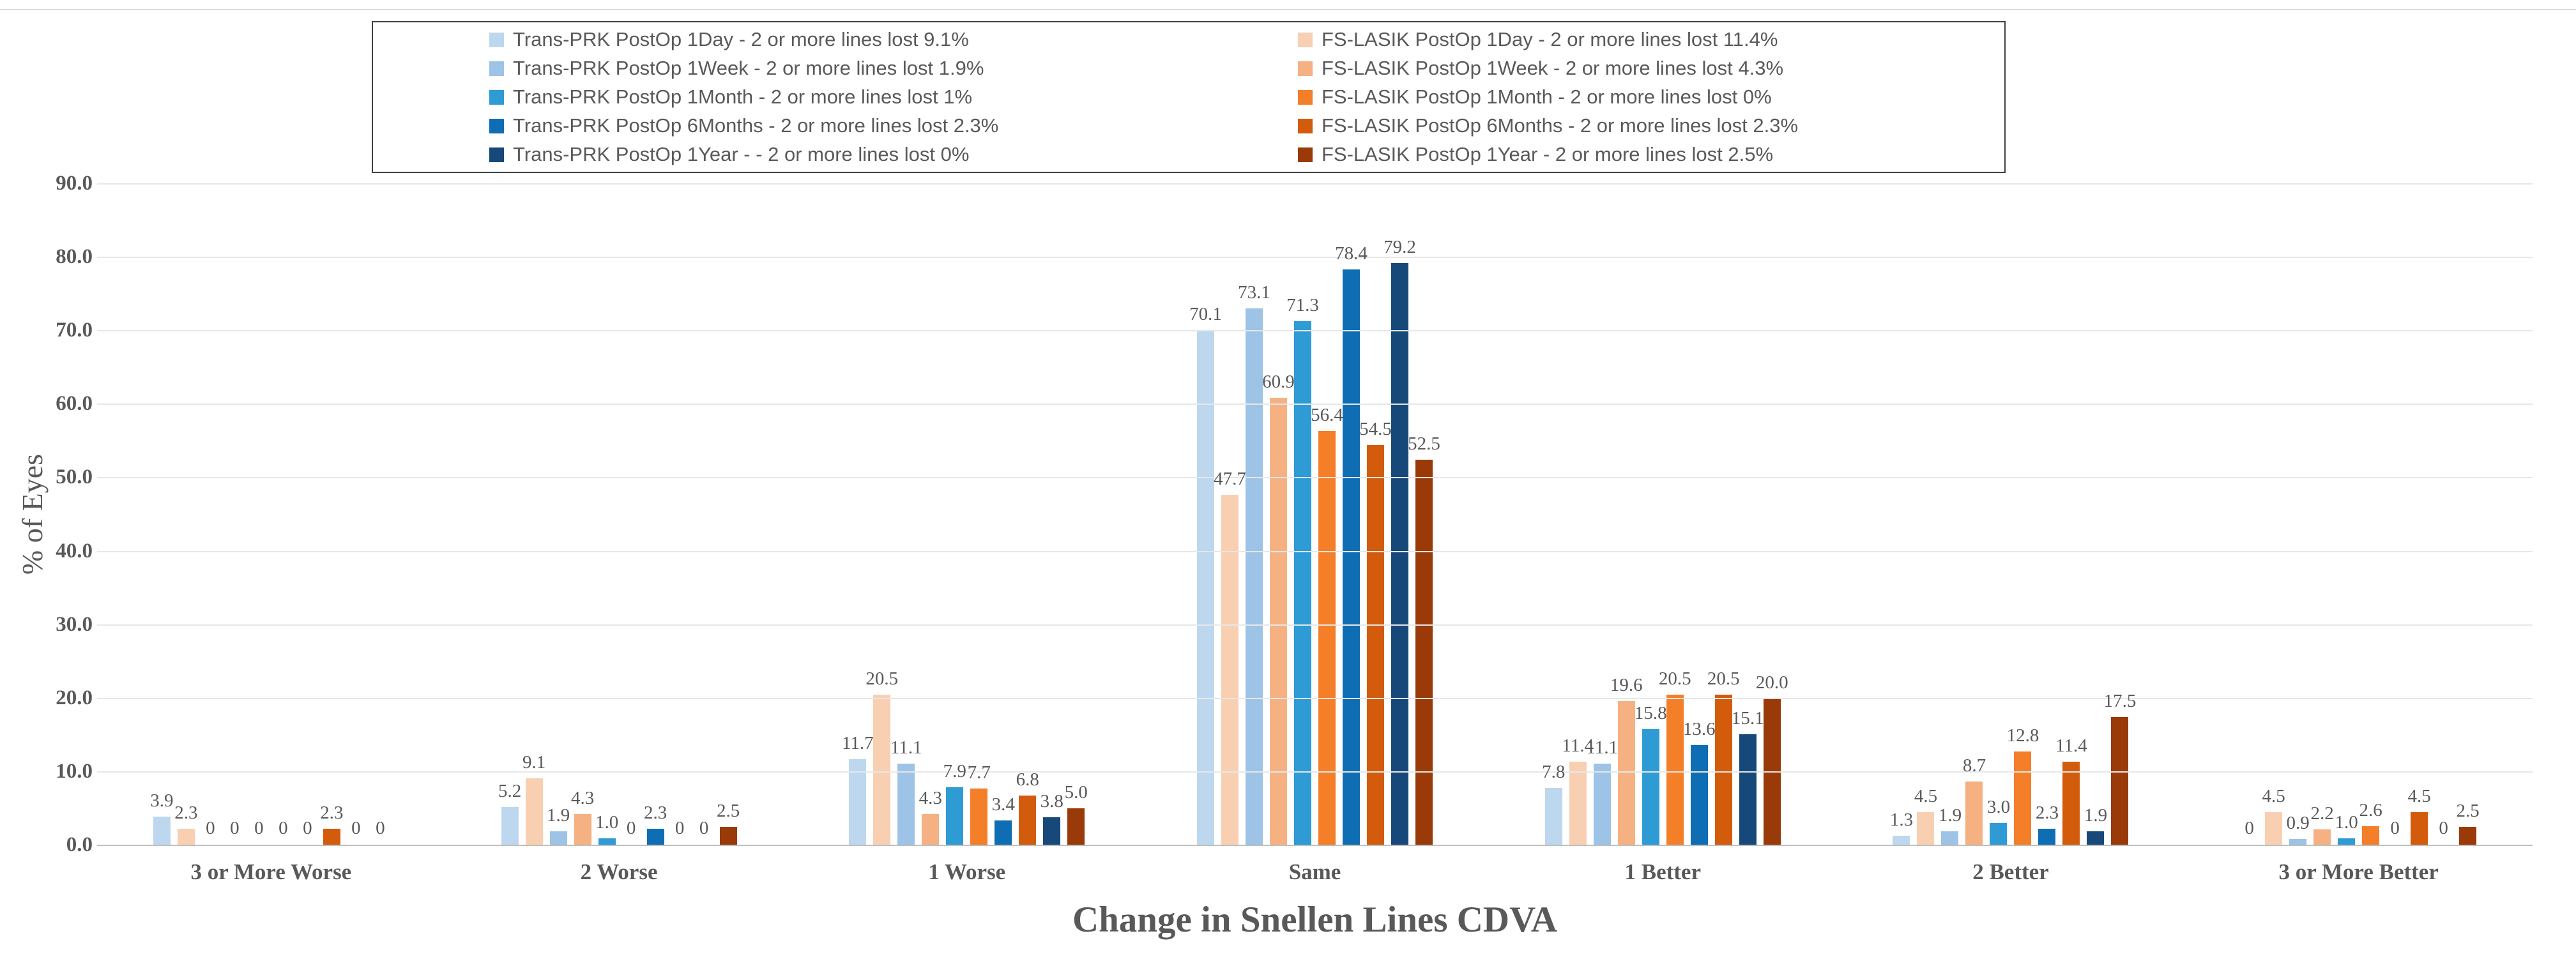 Image resolution: width=2576 pixels, height=959 pixels. I want to click on bar-group: 0 4.5 0.9 2.2 1.0 2.6 0 4.5 0 2.5, so click(2358, 515).